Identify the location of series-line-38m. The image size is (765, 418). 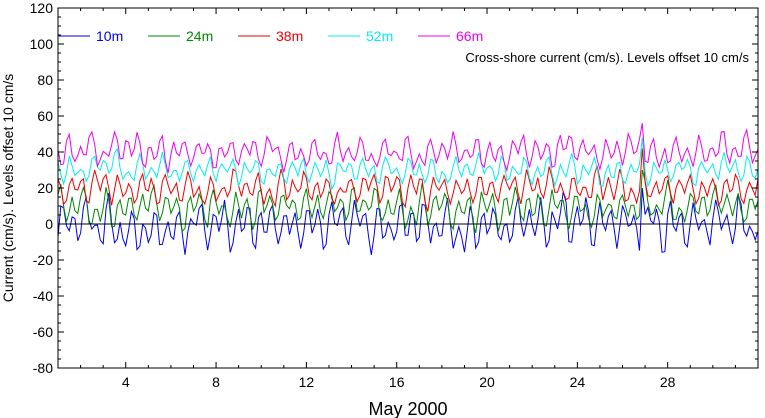
(408, 180).